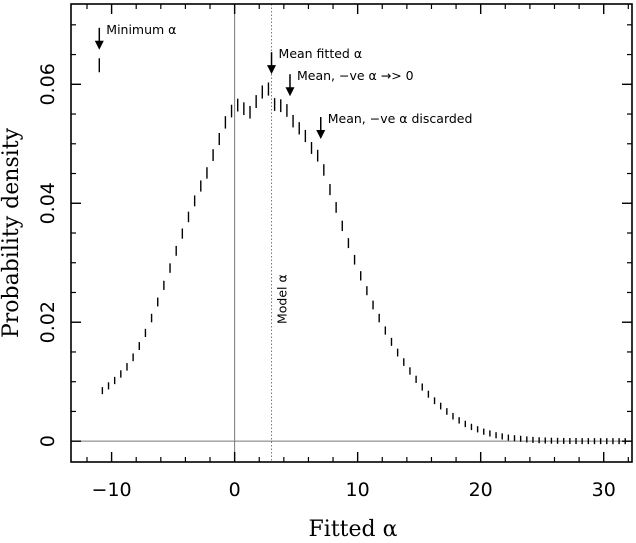 The image size is (636, 543). I want to click on y-tick-label: 0.02, so click(48, 322).